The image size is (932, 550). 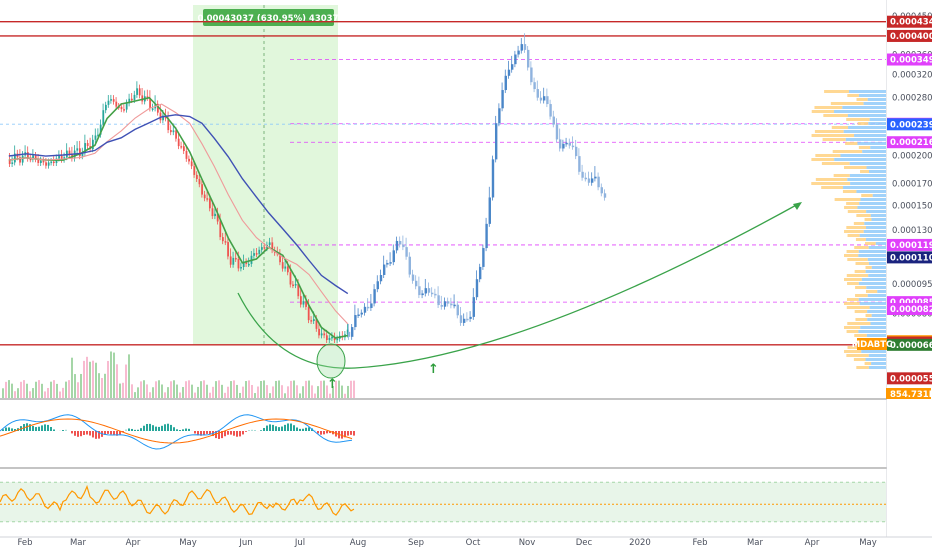 What do you see at coordinates (332, 384) in the screenshot?
I see `up-arrow-icon: ↑` at bounding box center [332, 384].